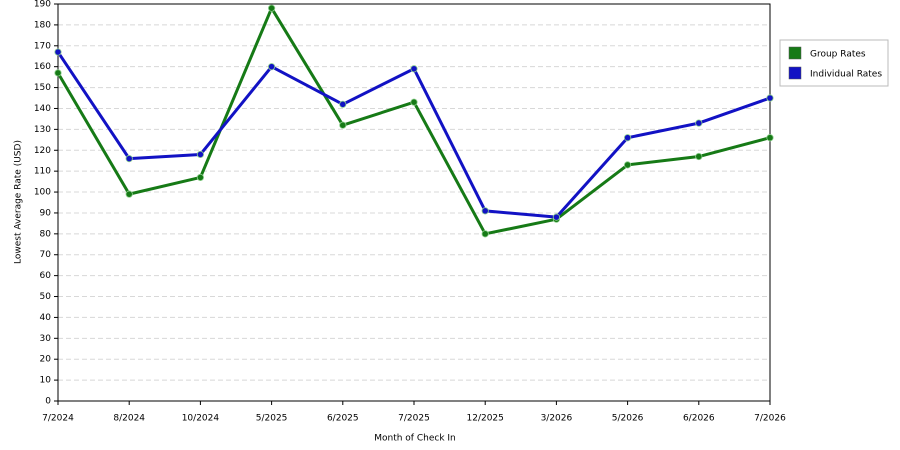  Describe the element at coordinates (129, 419) in the screenshot. I see `x-tick-label: 8/2024` at that location.